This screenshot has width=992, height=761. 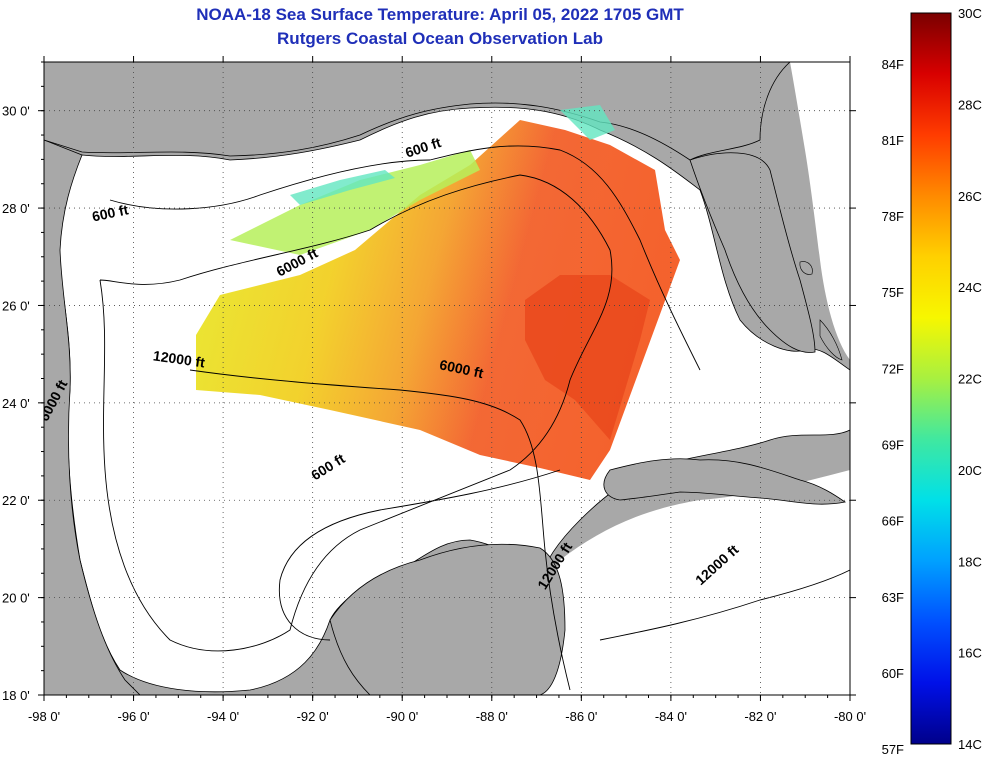 I want to click on caribbean-water, so click(x=695, y=582).